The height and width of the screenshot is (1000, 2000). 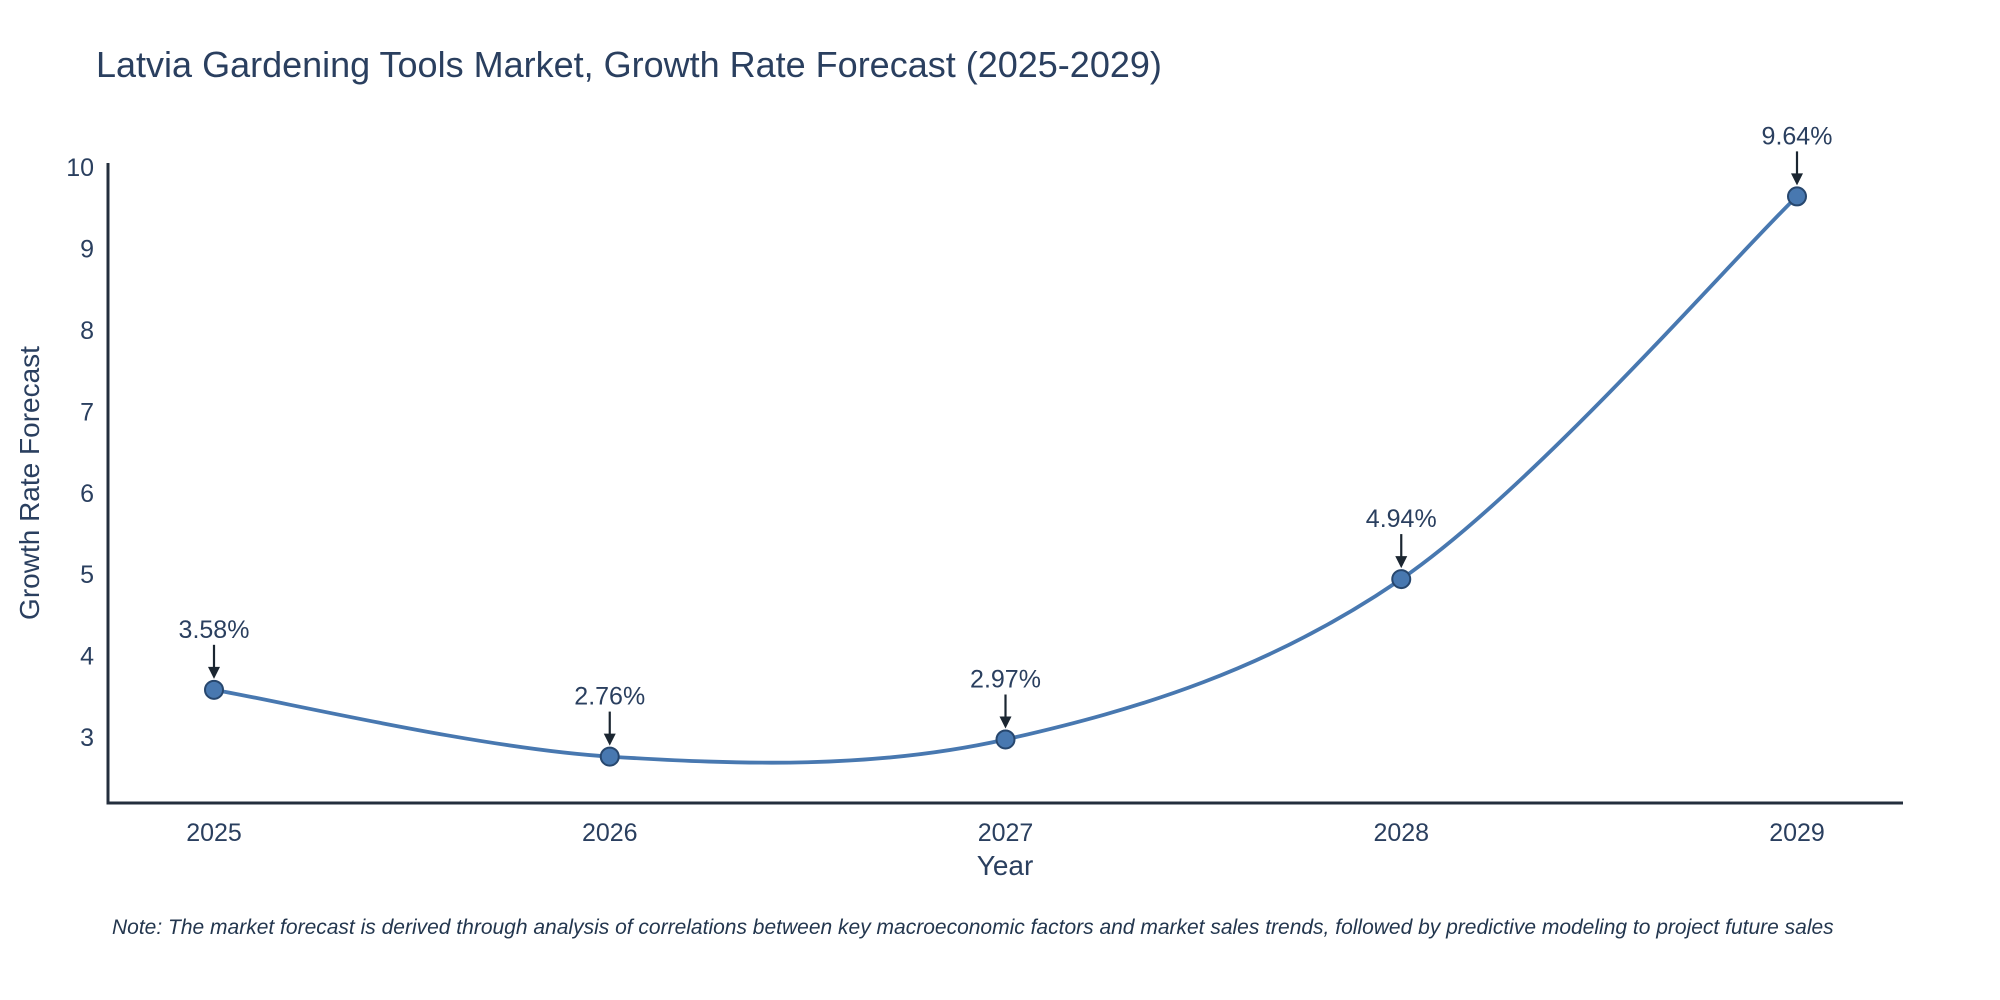 What do you see at coordinates (87, 657) in the screenshot?
I see `y-tick-label: 4` at bounding box center [87, 657].